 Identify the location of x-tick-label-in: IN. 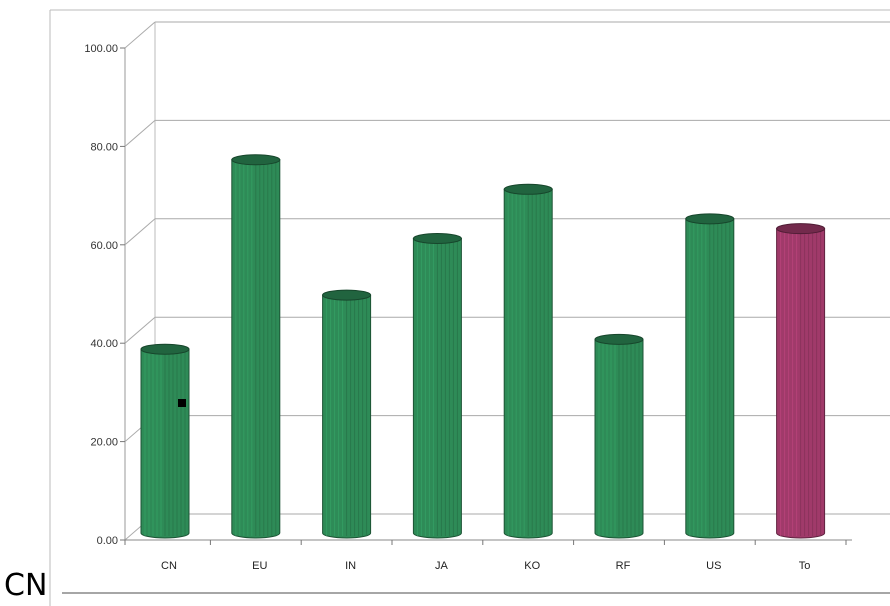
(350, 566).